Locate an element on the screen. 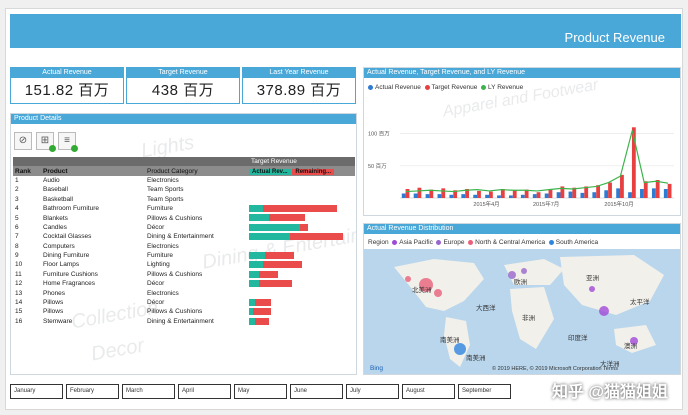 Image resolution: width=688 pixels, height=415 pixels. month-button: August is located at coordinates (428, 391).